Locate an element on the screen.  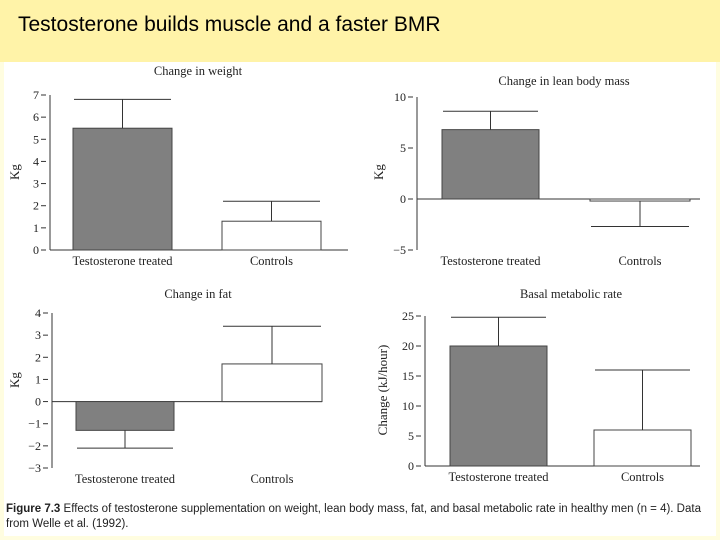
y-tick-label: −1 is located at coordinates (34, 424).